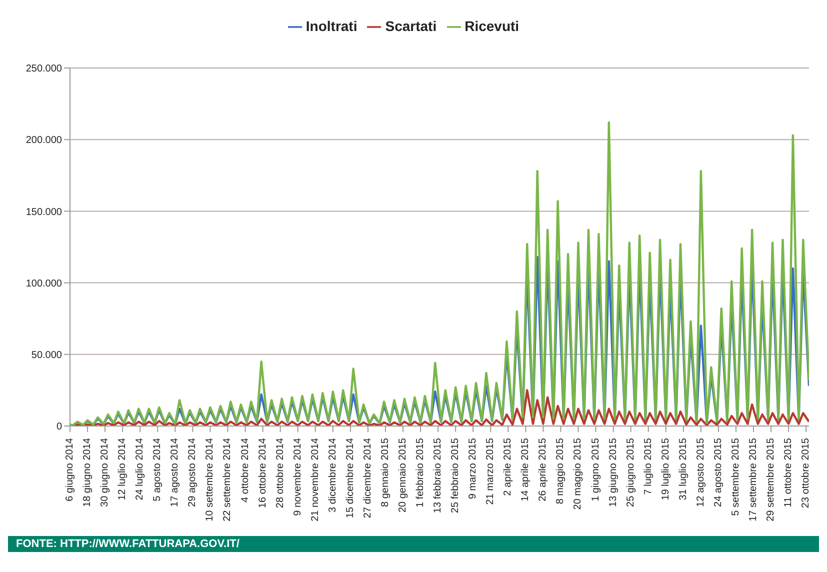 The height and width of the screenshot is (572, 827). I want to click on x-tick-label: 15 dicembre 2014, so click(350, 478).